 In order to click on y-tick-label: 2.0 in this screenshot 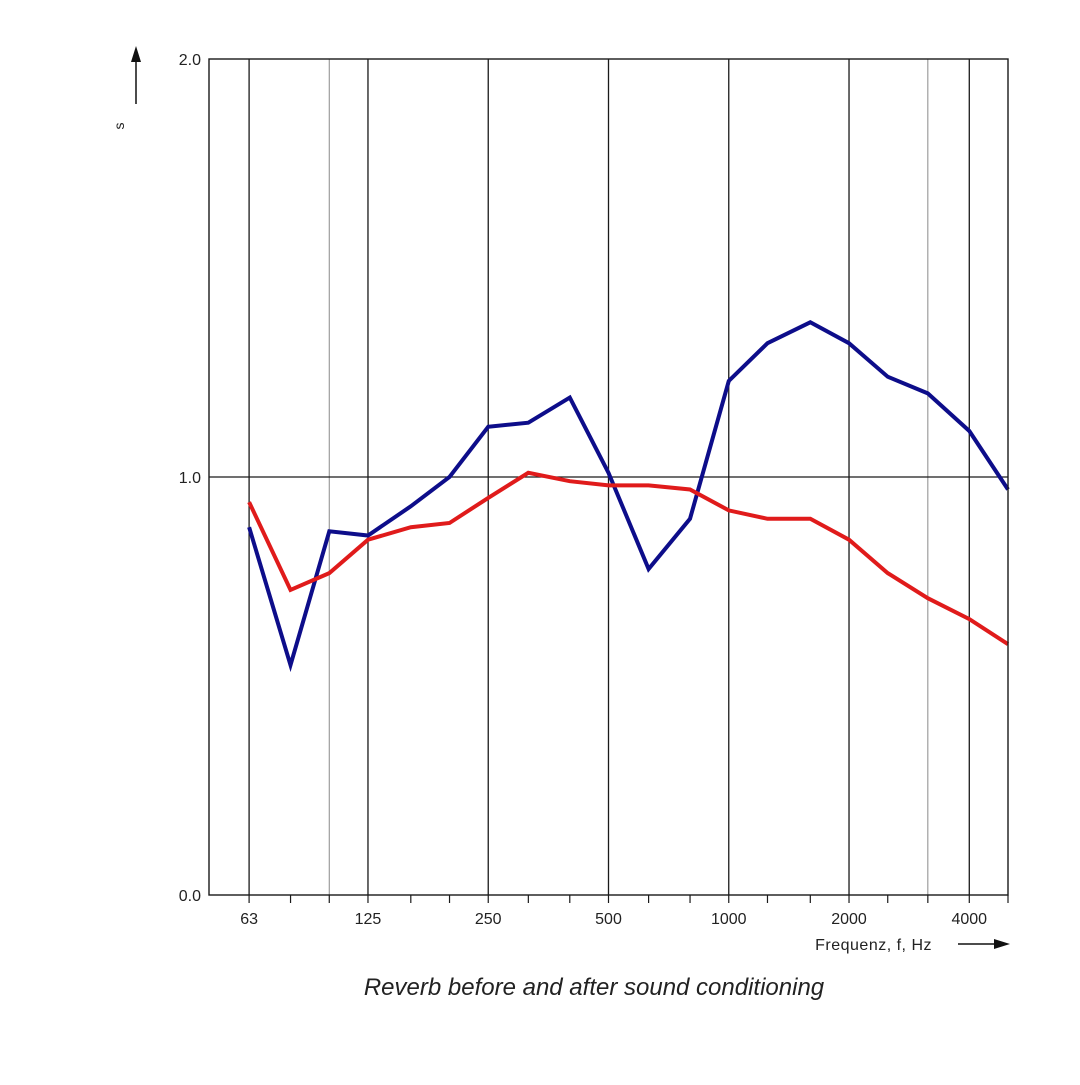, I will do `click(190, 60)`.